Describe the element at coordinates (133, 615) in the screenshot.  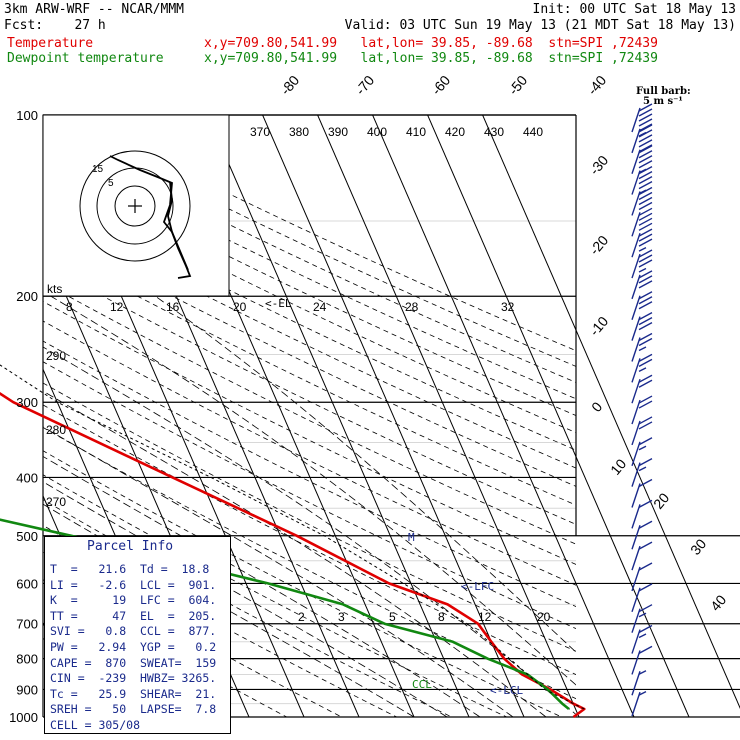
I see `parcel-info-row: TT = 47 EL = 205.` at that location.